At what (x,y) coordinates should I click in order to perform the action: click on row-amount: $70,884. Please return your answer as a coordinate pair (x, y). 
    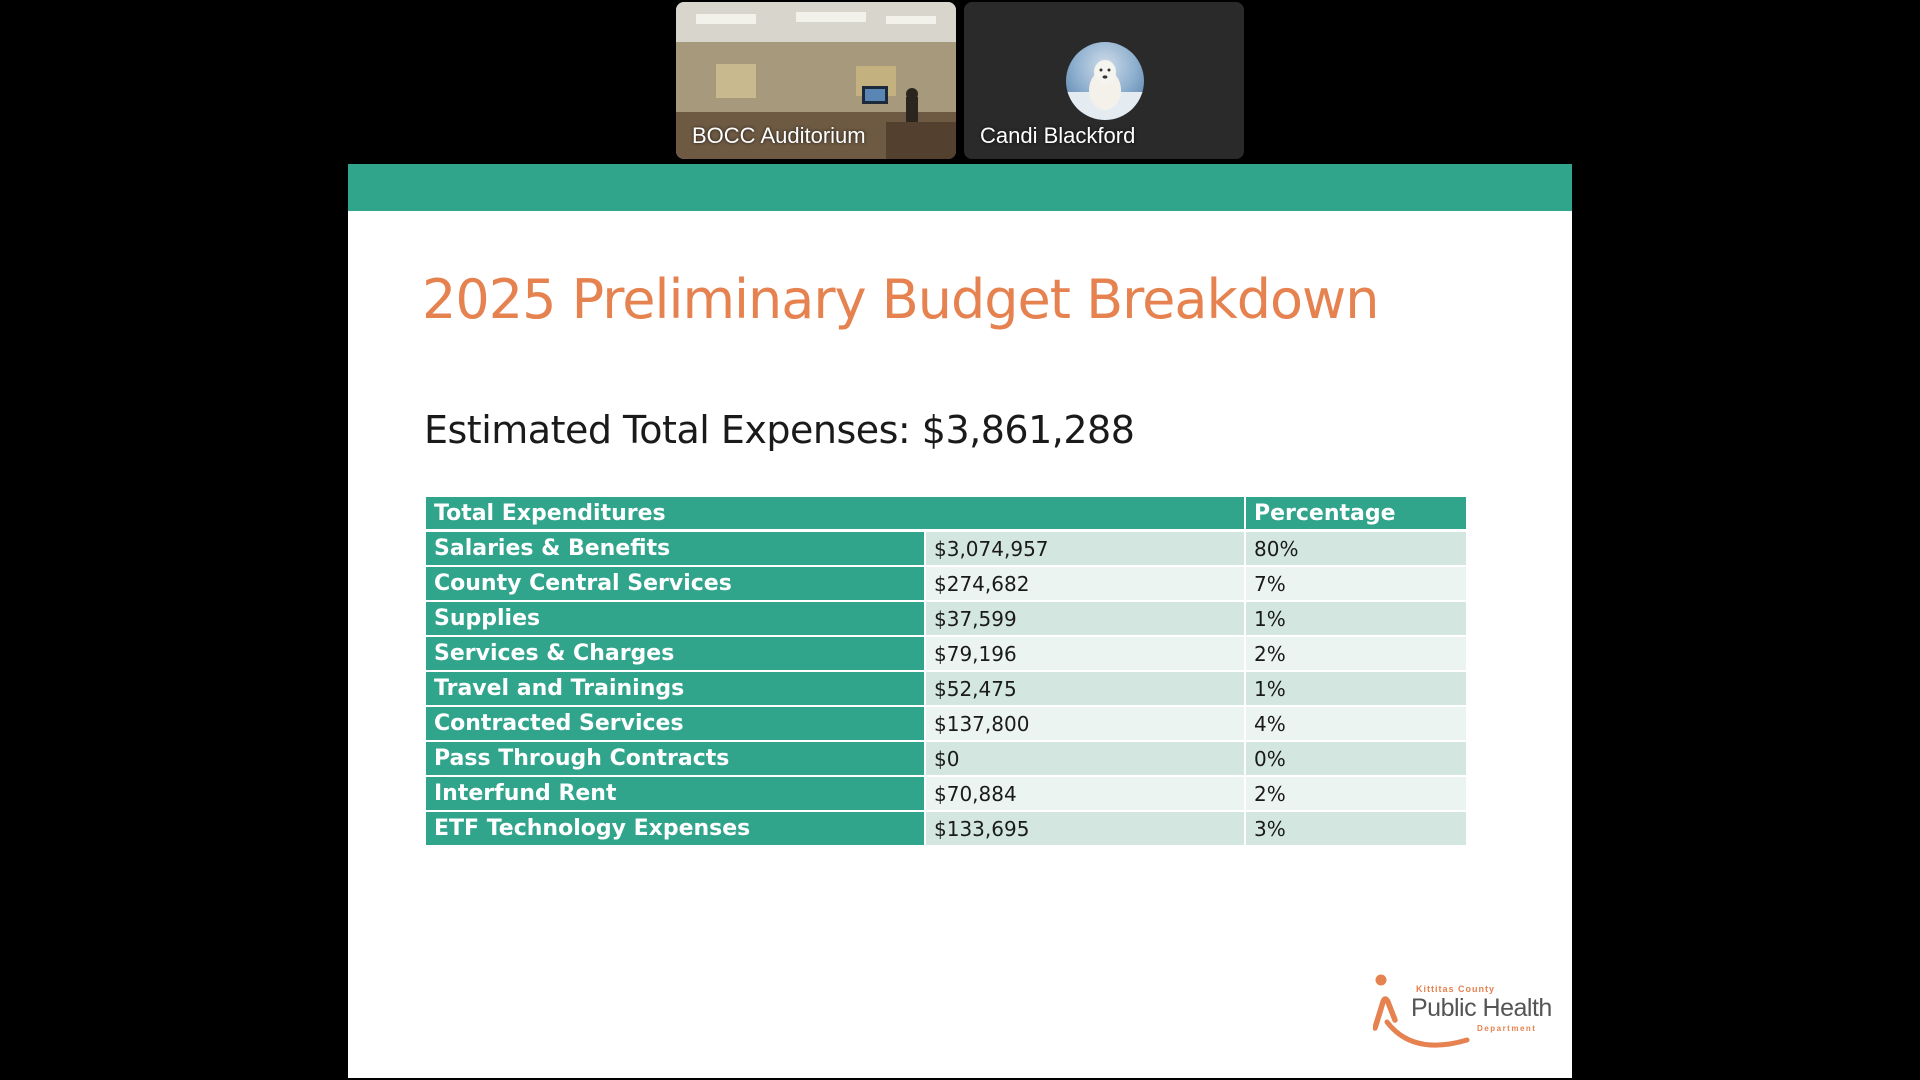
    Looking at the image, I should click on (1086, 794).